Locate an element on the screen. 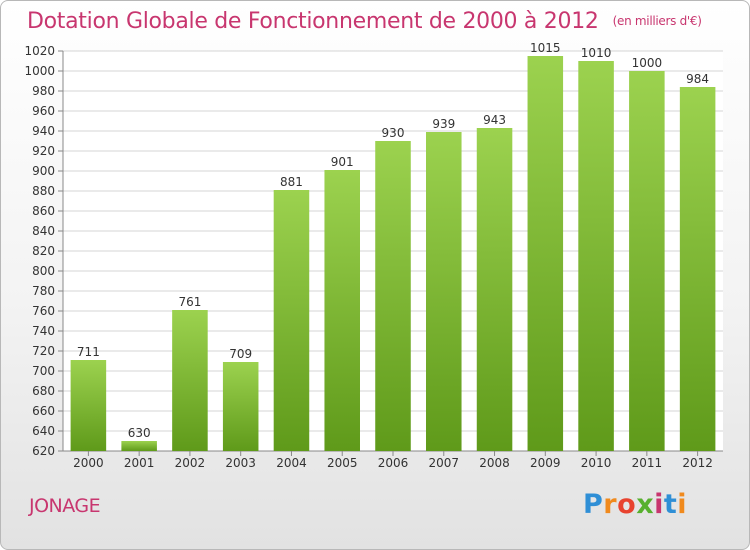 Image resolution: width=750 pixels, height=550 pixels. bar-2005 is located at coordinates (342, 310).